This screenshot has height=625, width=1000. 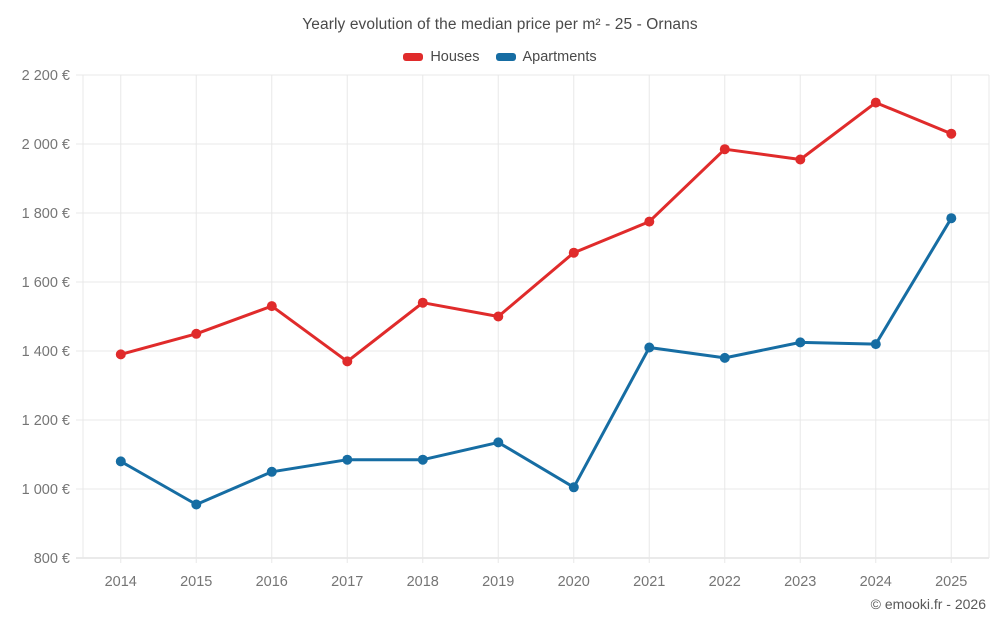 What do you see at coordinates (649, 221) in the screenshot?
I see `houses-point-2021` at bounding box center [649, 221].